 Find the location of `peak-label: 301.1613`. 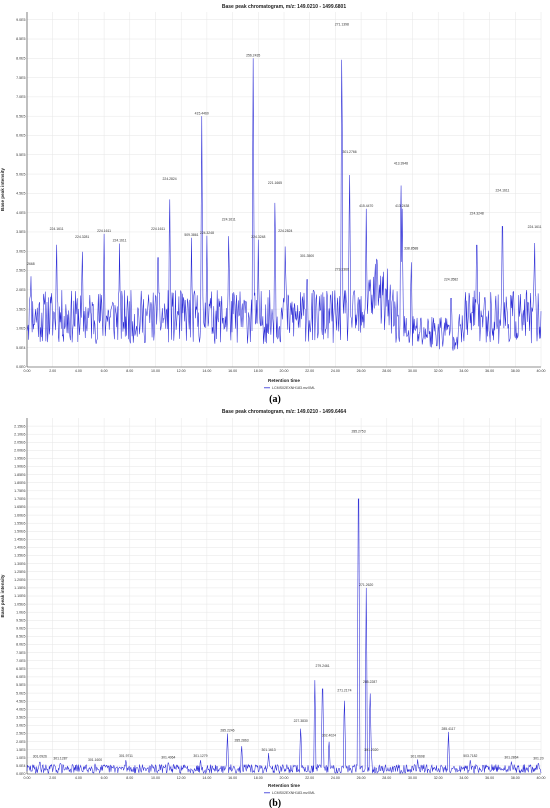

peak-label: 301.1613 is located at coordinates (269, 750).